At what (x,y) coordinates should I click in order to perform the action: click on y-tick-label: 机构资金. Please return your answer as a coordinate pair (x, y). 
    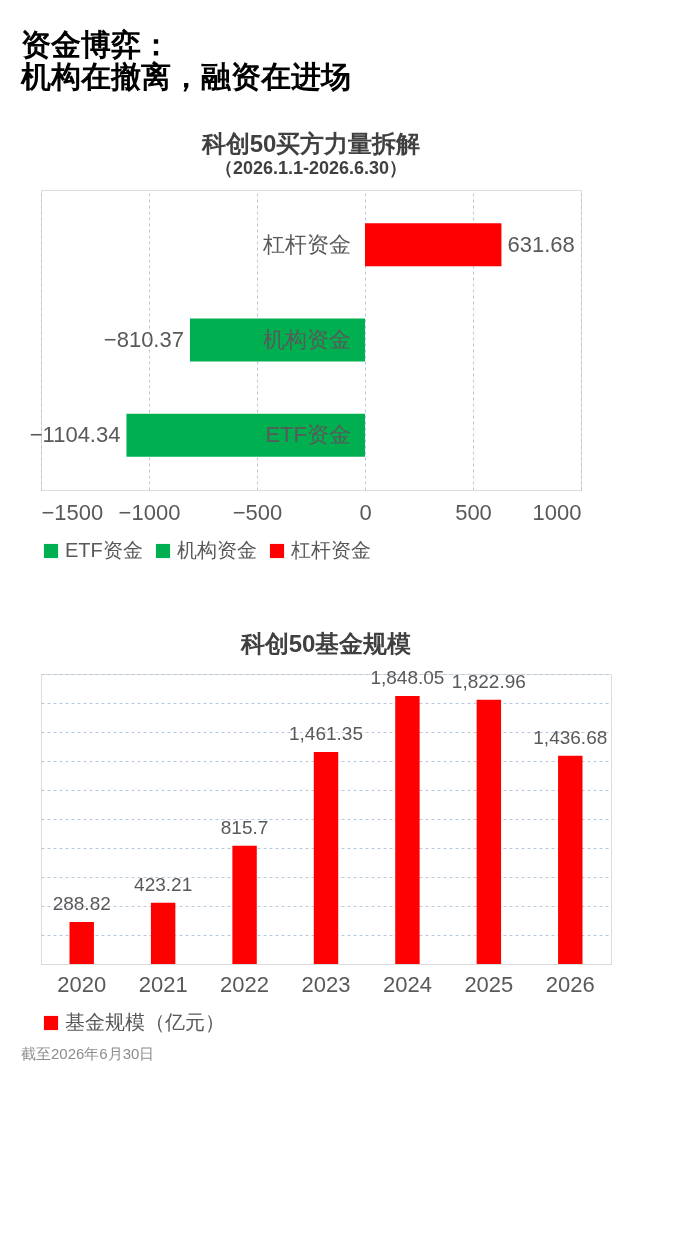
    Looking at the image, I should click on (307, 339).